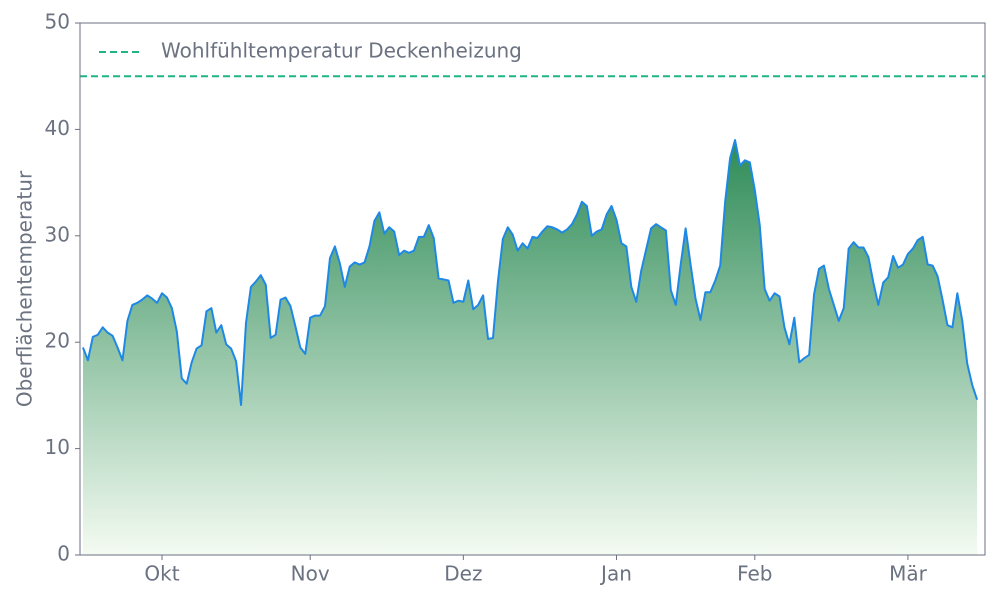 The image size is (1000, 600). Describe the element at coordinates (908, 574) in the screenshot. I see `x-tick-label: Mär` at that location.